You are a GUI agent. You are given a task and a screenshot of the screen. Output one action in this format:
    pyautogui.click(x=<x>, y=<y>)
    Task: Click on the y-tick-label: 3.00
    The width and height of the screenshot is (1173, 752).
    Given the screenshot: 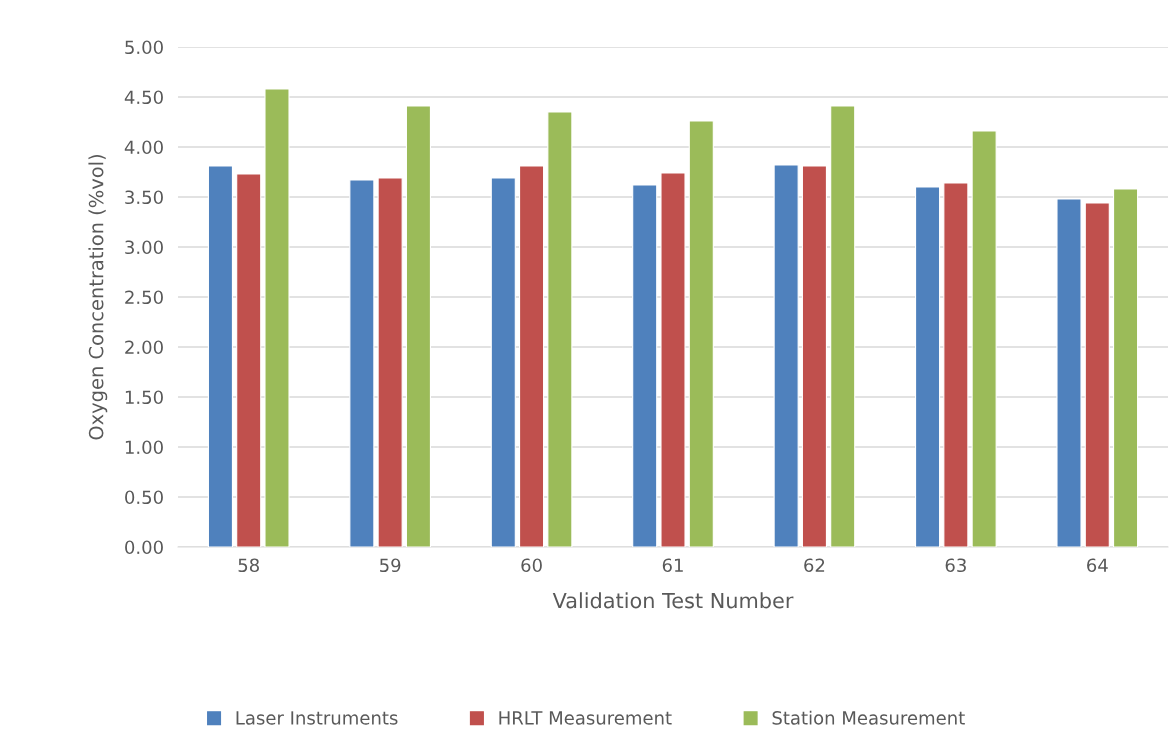 What is the action you would take?
    pyautogui.click(x=144, y=247)
    